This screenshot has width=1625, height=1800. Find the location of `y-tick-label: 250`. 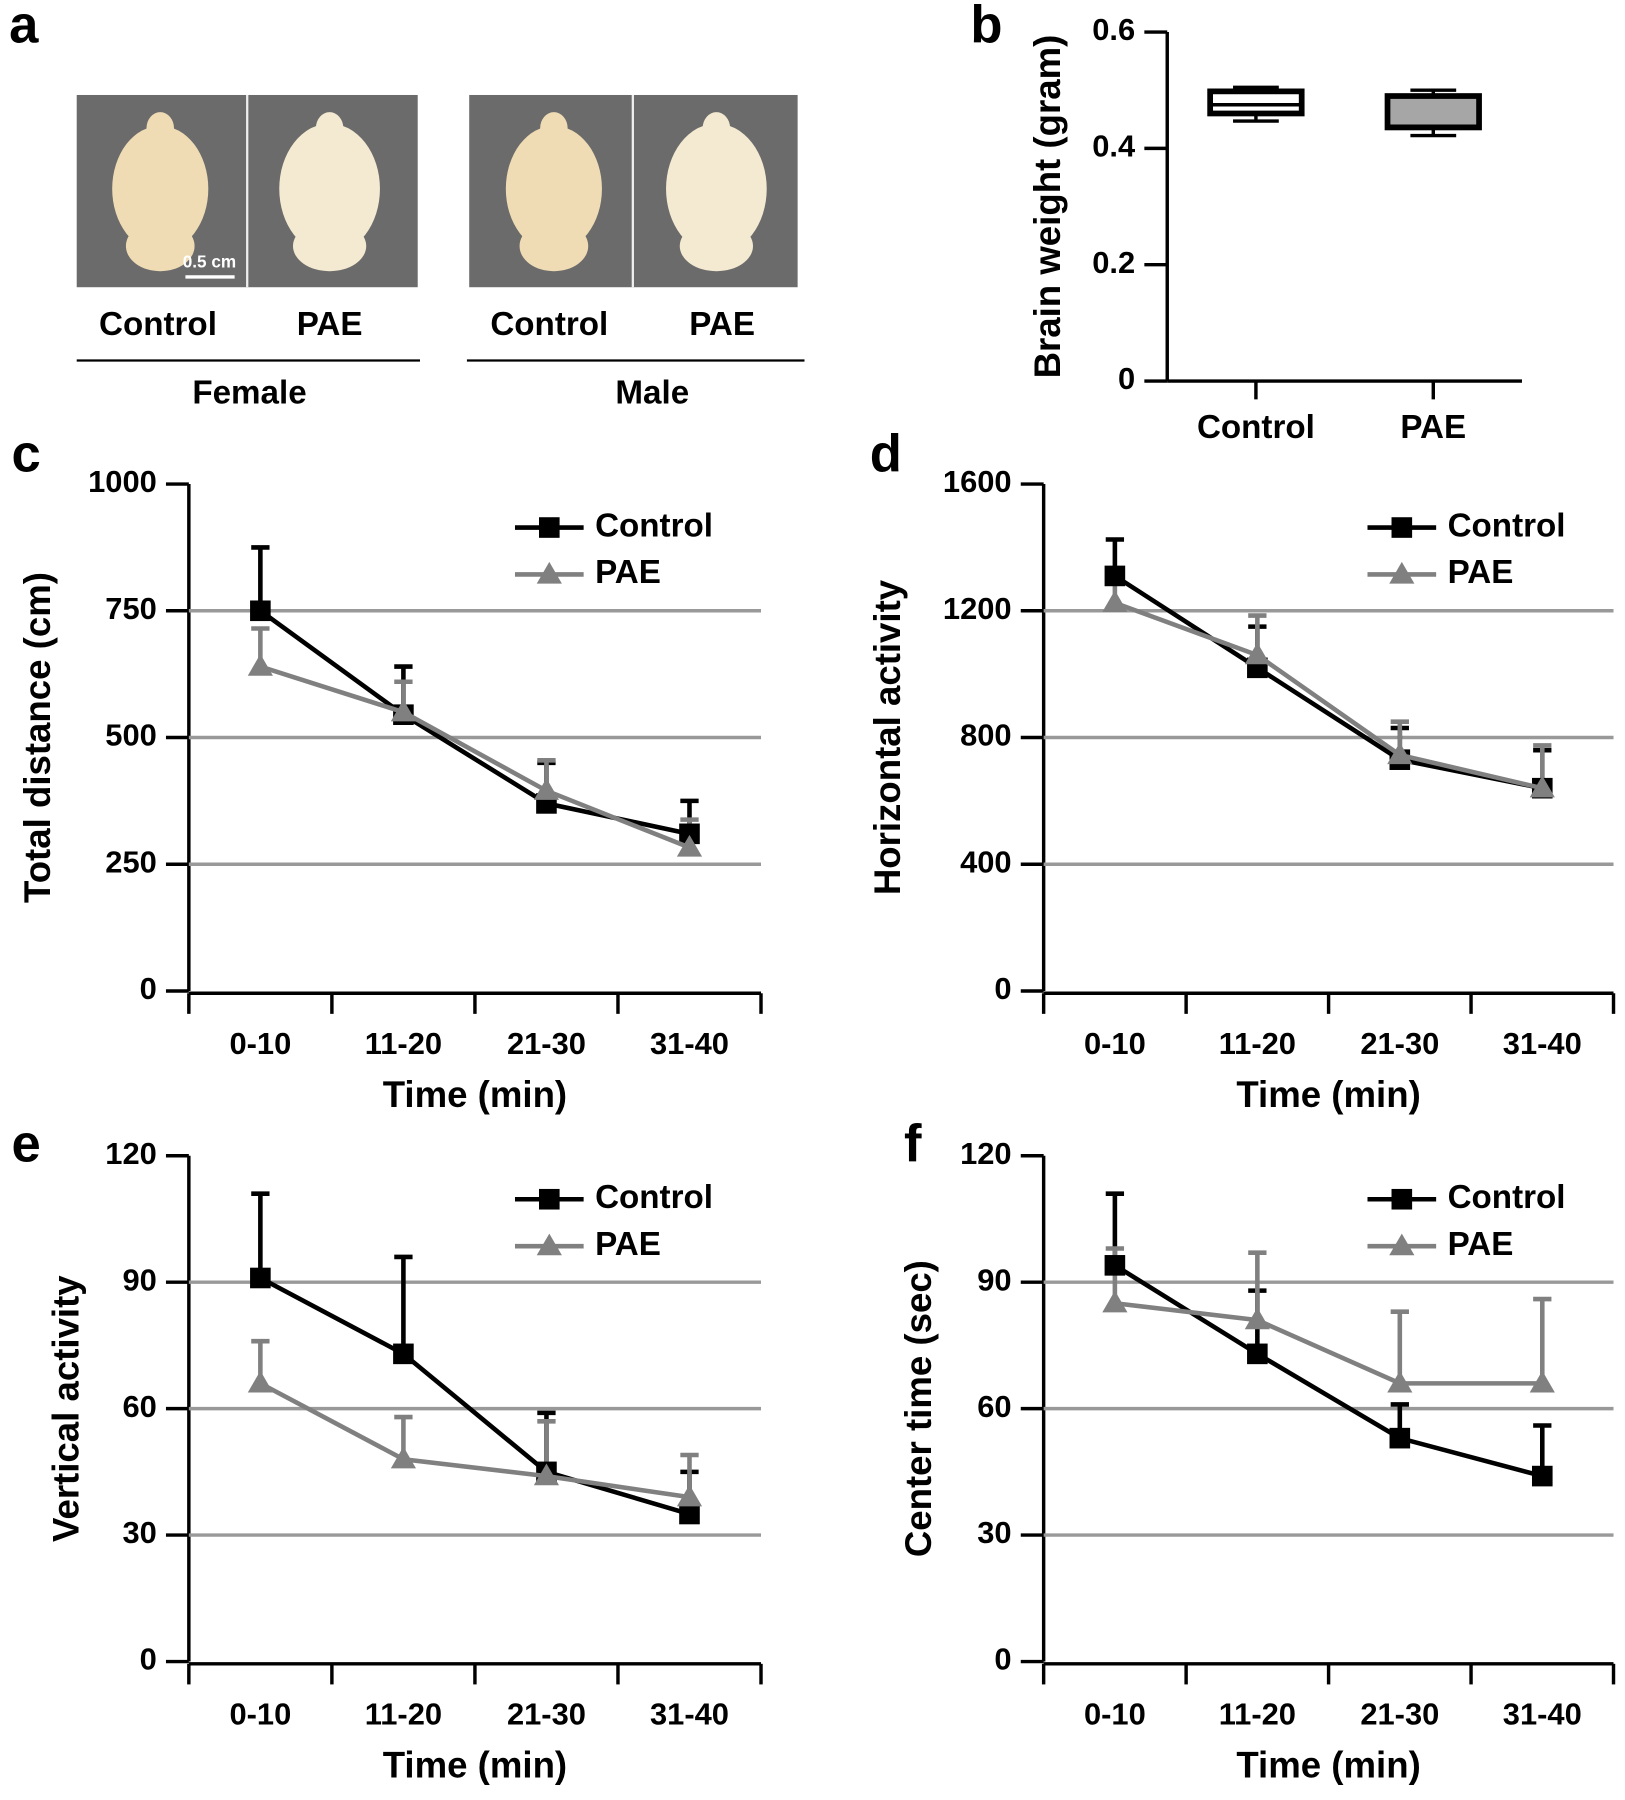

y-tick-label: 250 is located at coordinates (131, 861).